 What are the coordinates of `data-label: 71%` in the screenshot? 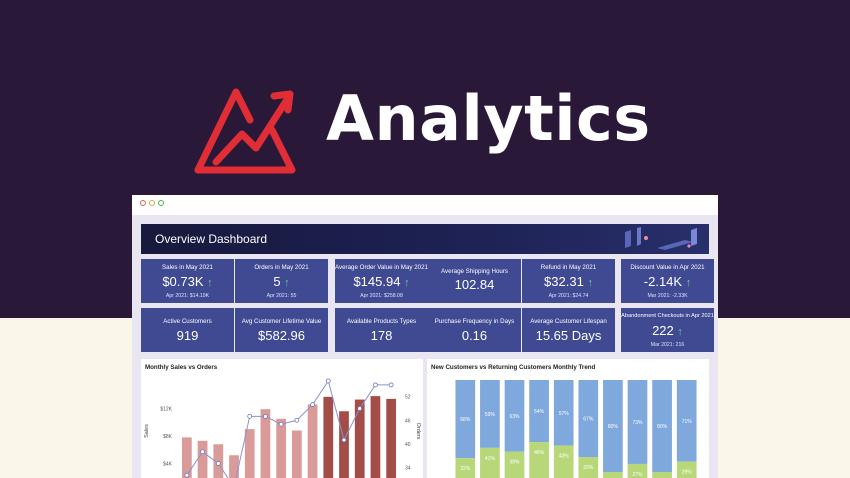 It's located at (687, 422).